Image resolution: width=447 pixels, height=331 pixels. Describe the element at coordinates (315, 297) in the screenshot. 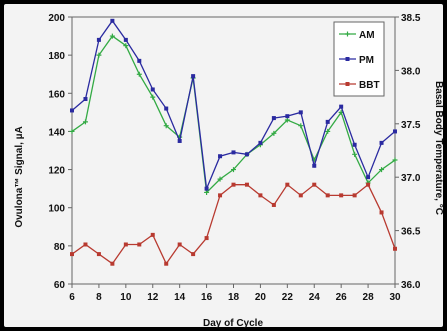

I see `x-tick-label: 24` at that location.